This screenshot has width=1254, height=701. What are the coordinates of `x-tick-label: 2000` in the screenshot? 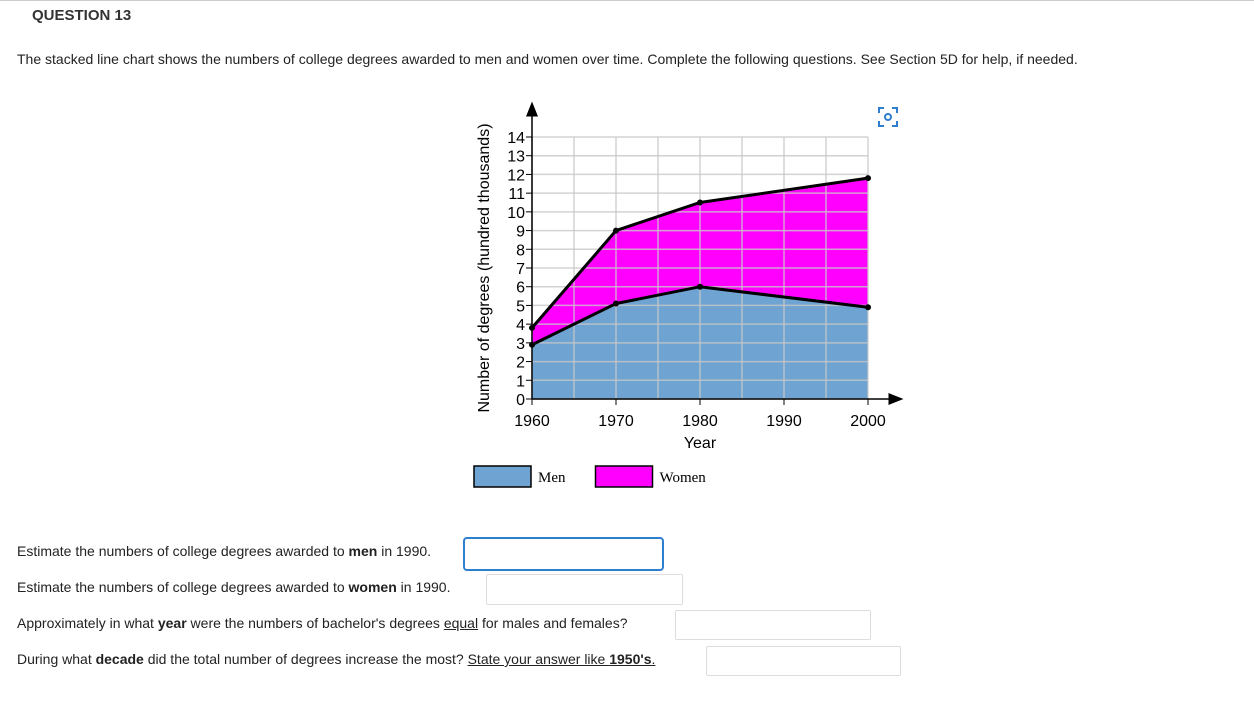 It's located at (868, 421).